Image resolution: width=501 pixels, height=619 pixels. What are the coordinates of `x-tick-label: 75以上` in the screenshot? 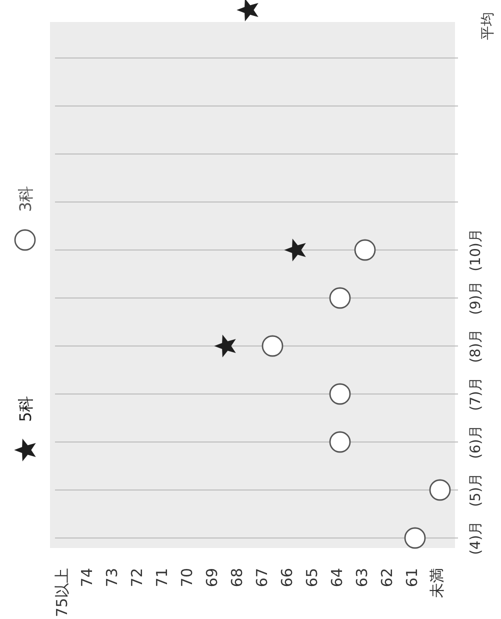 It's located at (61, 593).